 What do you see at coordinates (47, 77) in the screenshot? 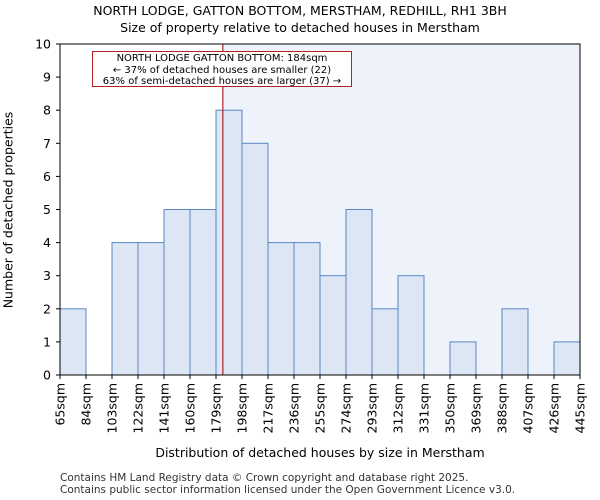
I see `y-tick-label: 9` at bounding box center [47, 77].